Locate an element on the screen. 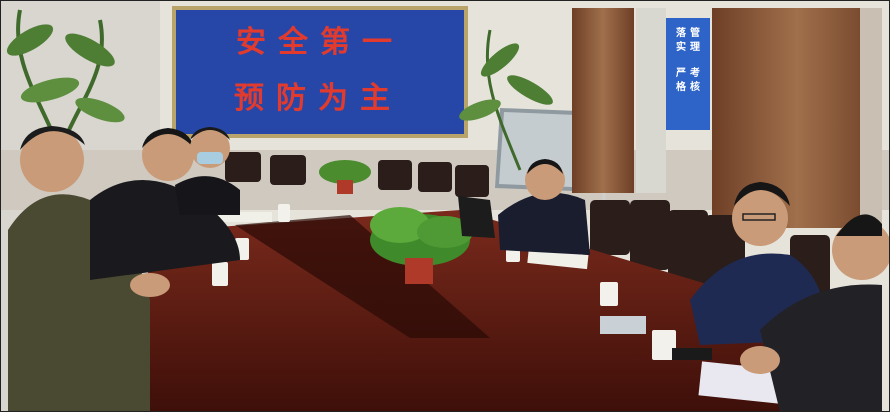  phone is located at coordinates (692, 354).